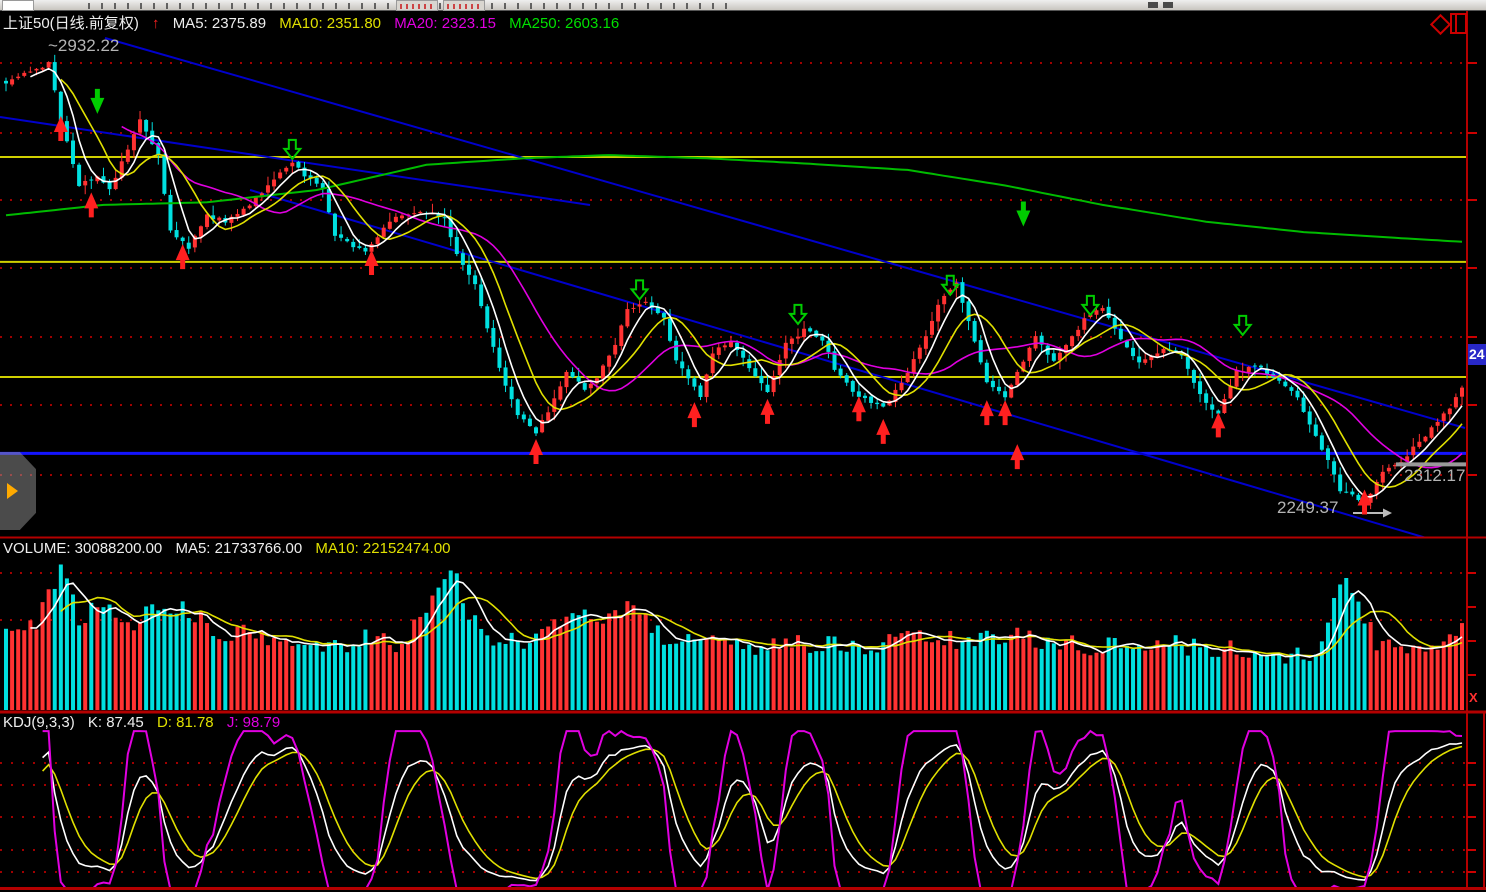 The height and width of the screenshot is (892, 1486). Describe the element at coordinates (1458, 23) in the screenshot. I see `split-panel-icon` at that location.